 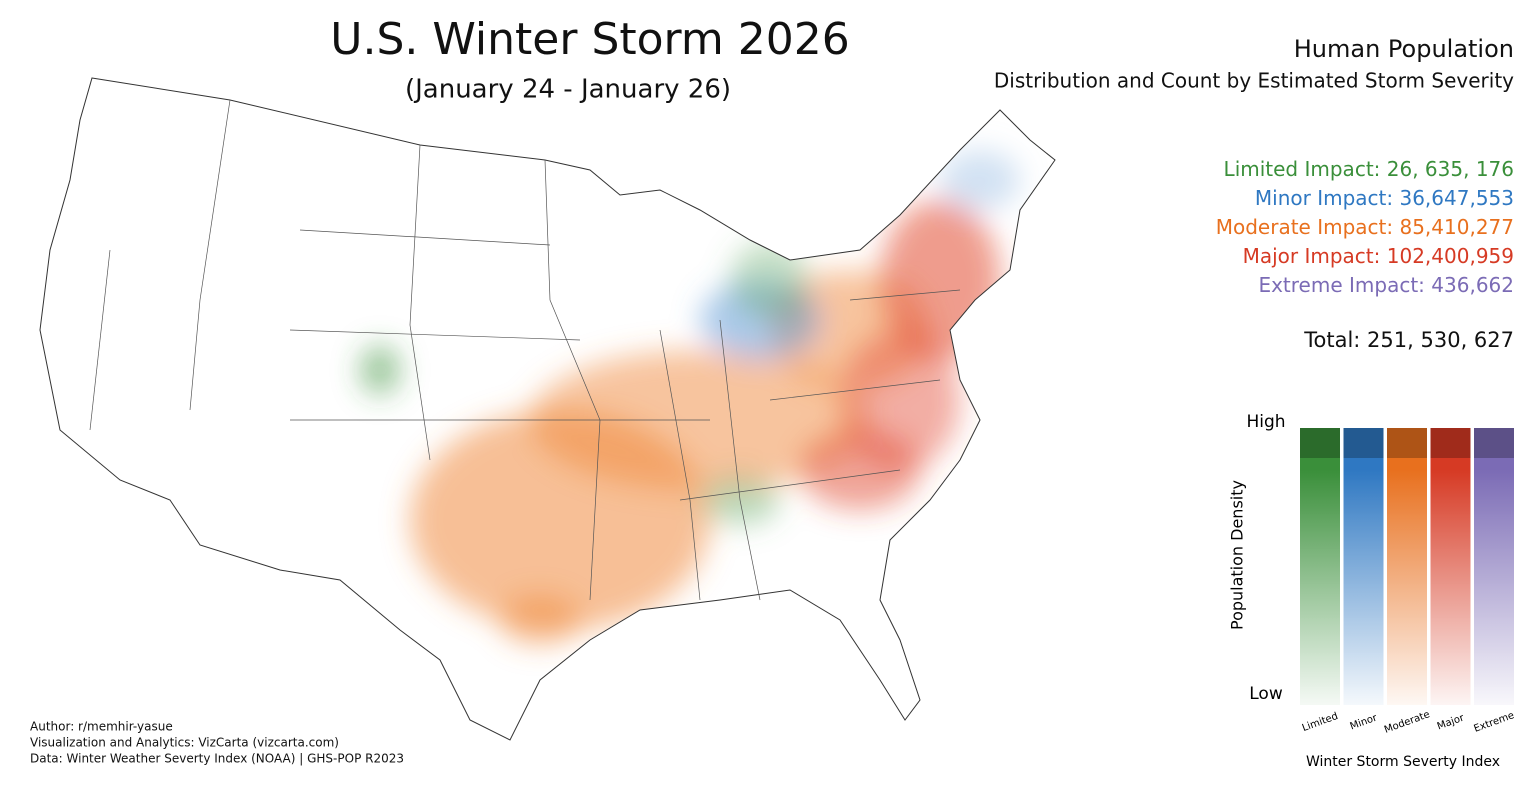 I want to click on title: U.S. Winter Storm 2026, so click(x=589, y=39).